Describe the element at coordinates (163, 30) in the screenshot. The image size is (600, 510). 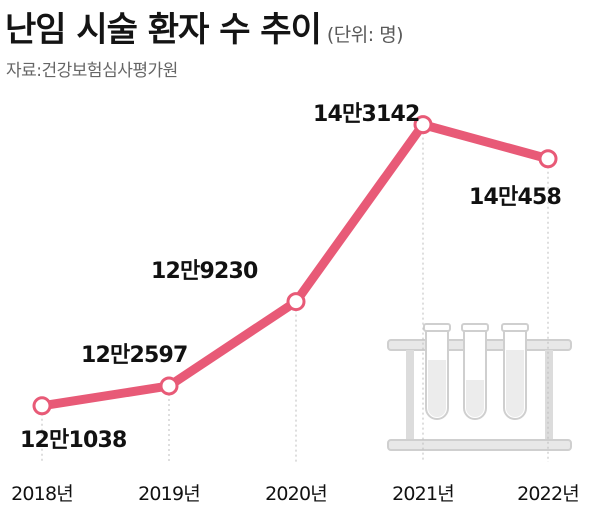
I see `chart-title: 난임 시술 환자 수 추이` at that location.